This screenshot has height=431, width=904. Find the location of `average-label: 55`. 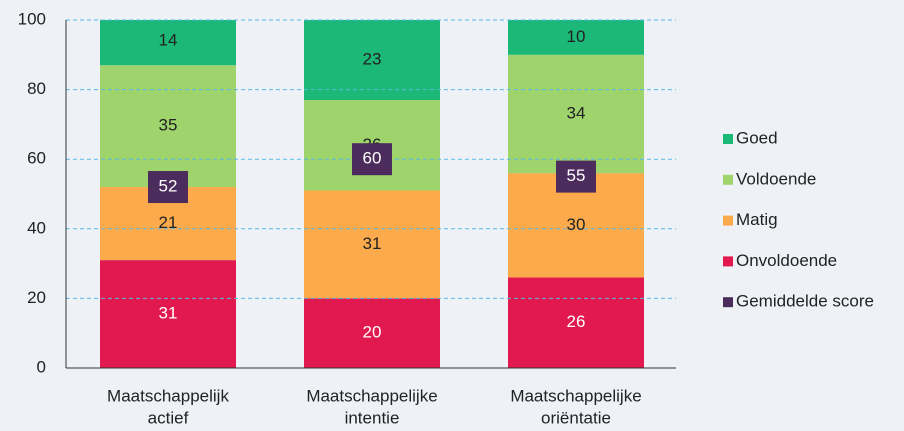

average-label: 55 is located at coordinates (576, 175).